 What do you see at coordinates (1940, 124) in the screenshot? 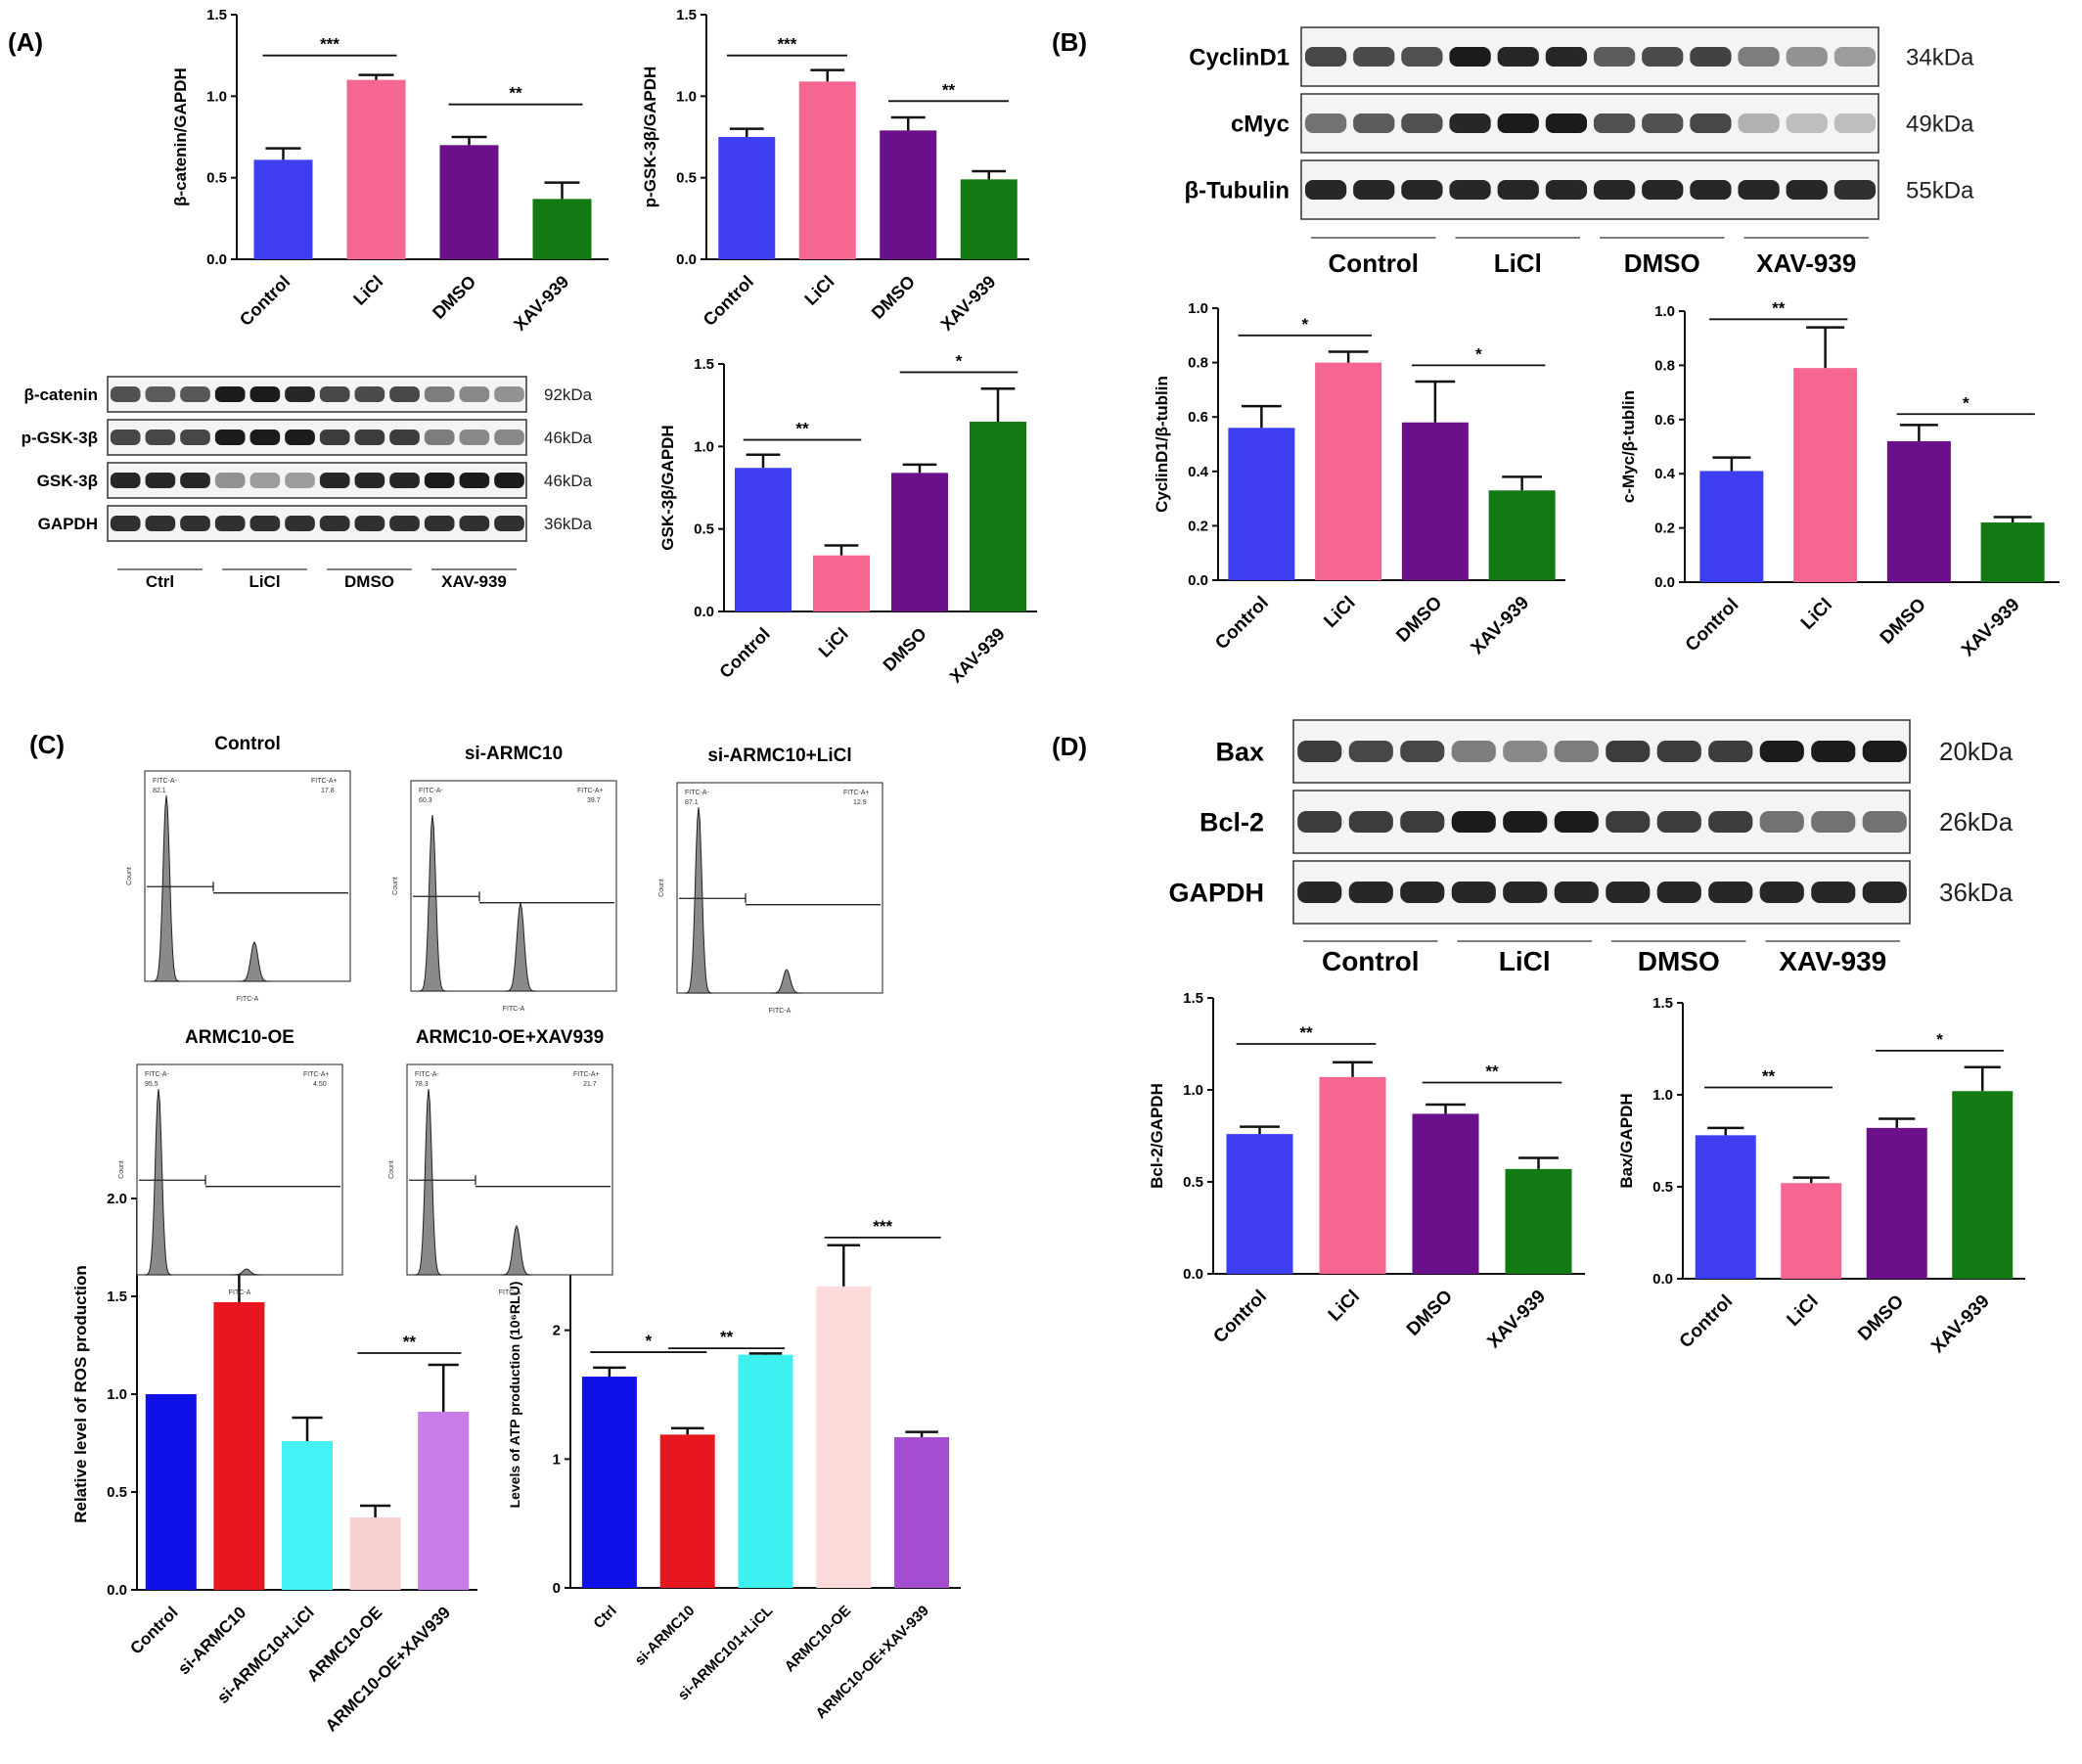
I see `blot-size-label: 49kDa` at bounding box center [1940, 124].